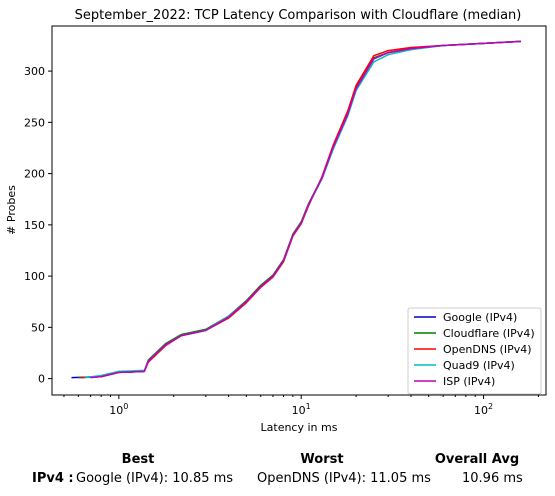 The width and height of the screenshot is (555, 496). Describe the element at coordinates (469, 381) in the screenshot. I see `legend-entry: ISP (IPv4)` at that location.